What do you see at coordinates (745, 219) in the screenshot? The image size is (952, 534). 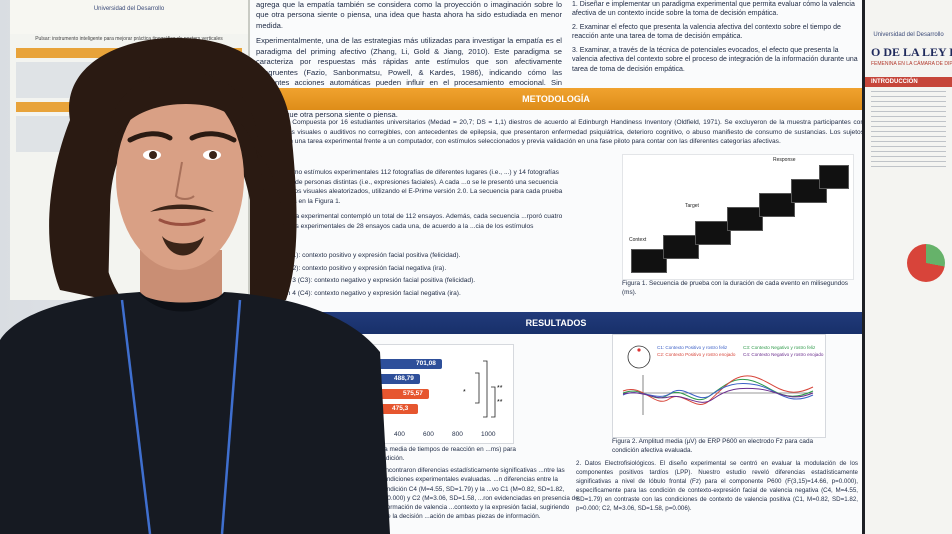 I see `target-frame` at bounding box center [745, 219].